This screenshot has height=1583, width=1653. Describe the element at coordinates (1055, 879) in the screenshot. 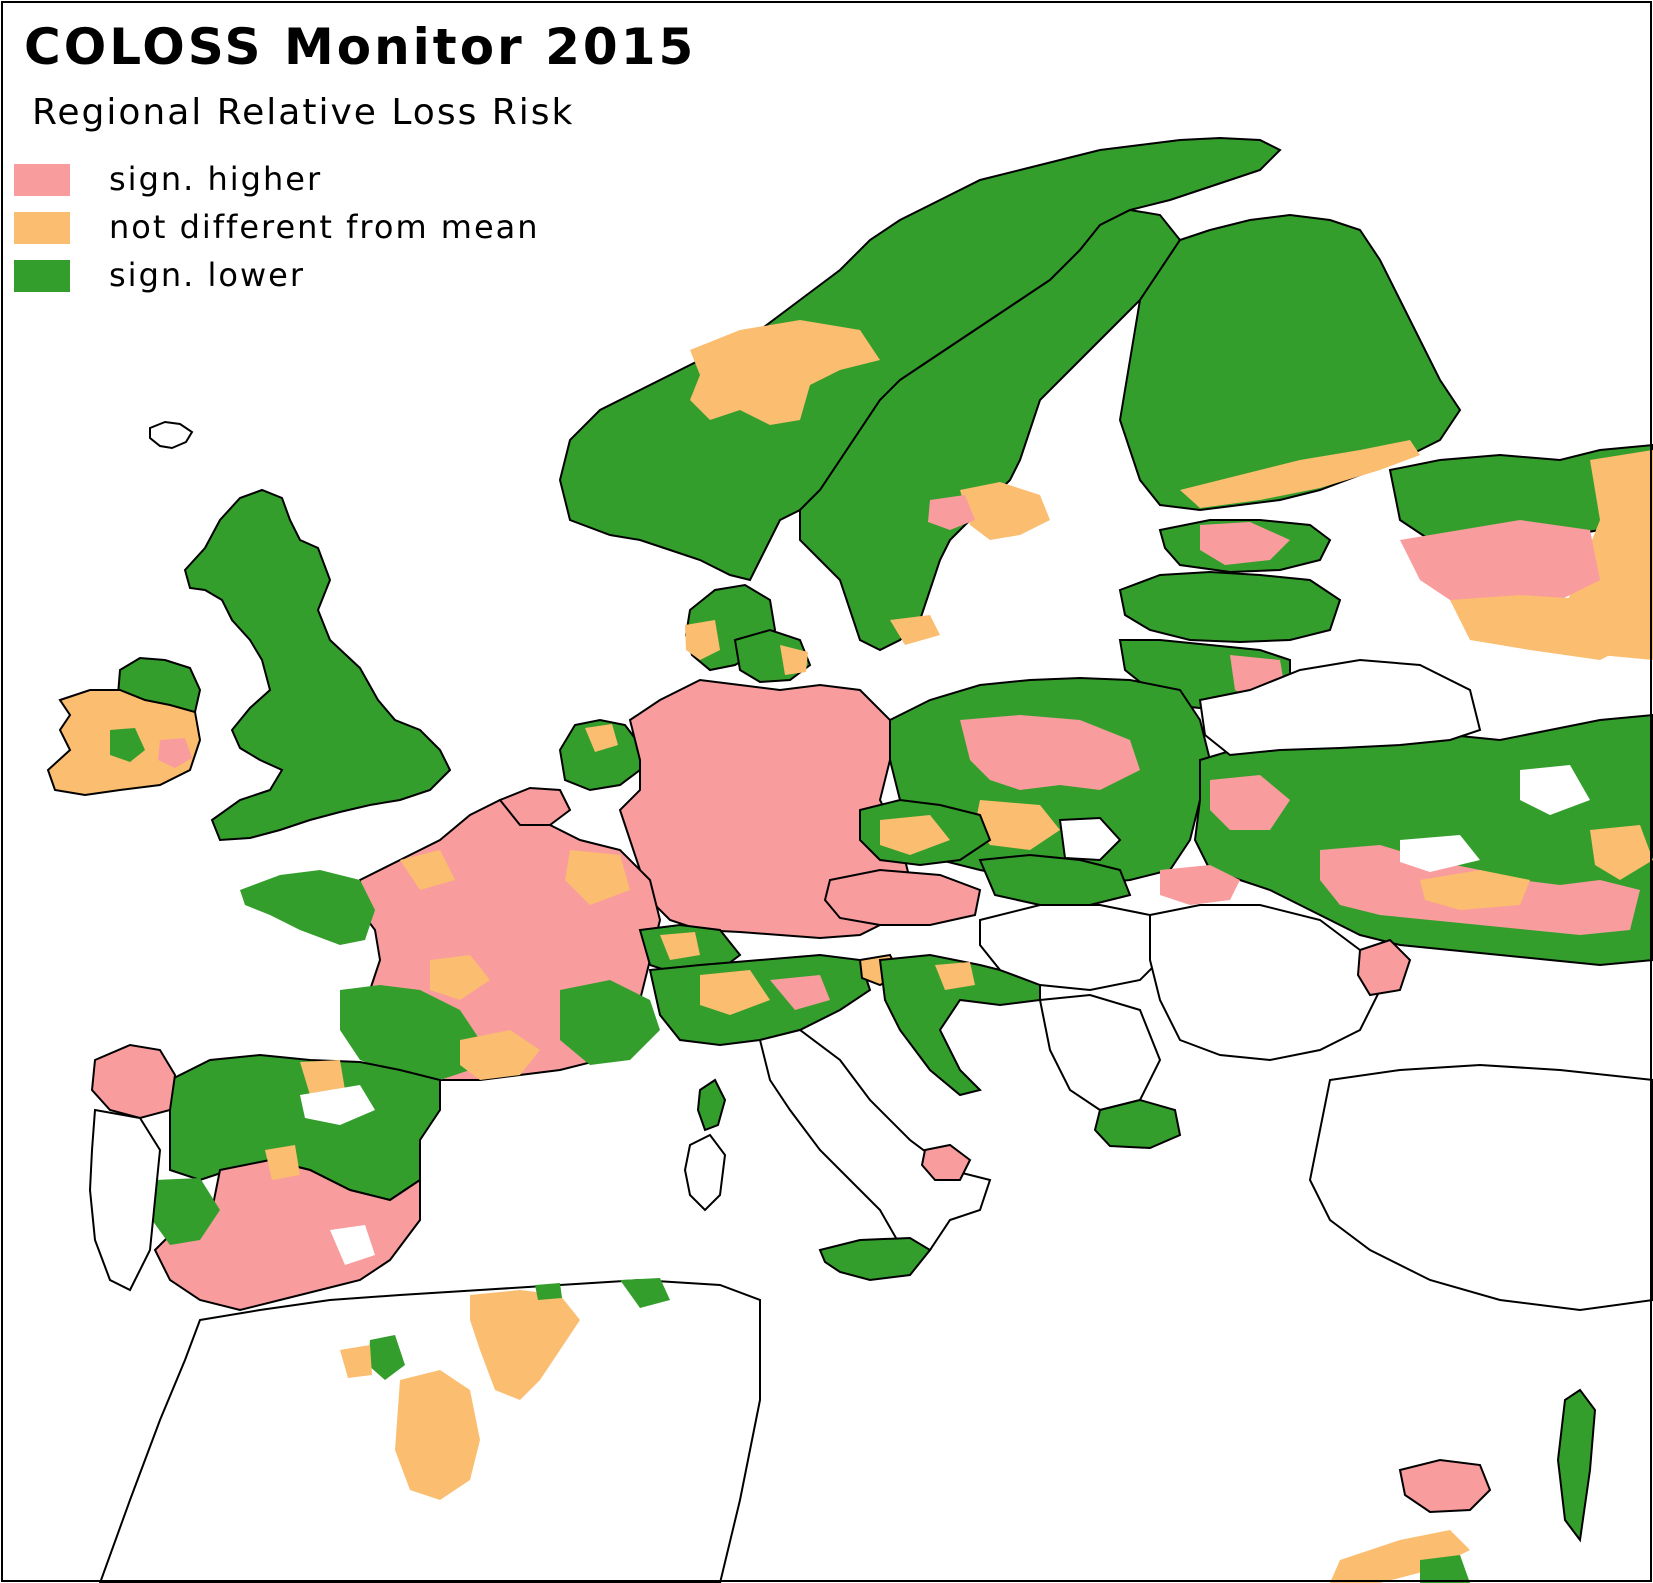

I see `region-slovakia` at that location.